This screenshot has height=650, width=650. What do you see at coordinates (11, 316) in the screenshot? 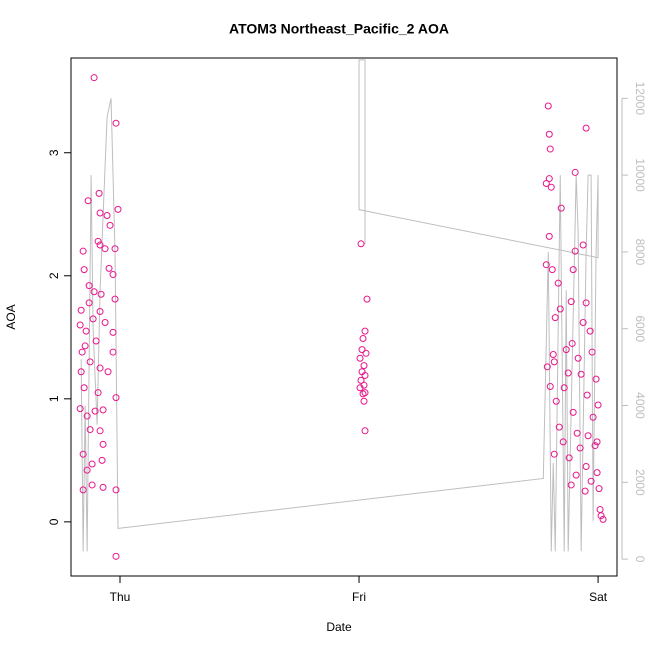
I see `y-axis-label: AOA` at bounding box center [11, 316].